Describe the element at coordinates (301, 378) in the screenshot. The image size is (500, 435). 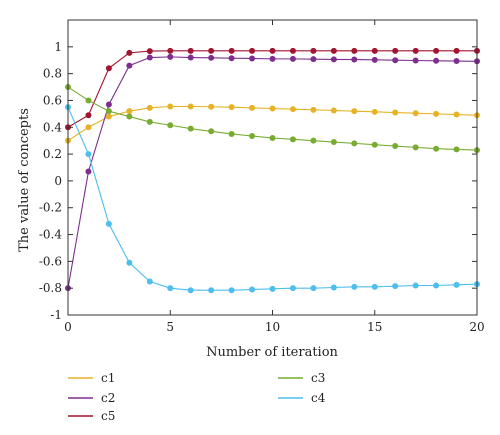
I see `legend-item-c3: c3` at that location.